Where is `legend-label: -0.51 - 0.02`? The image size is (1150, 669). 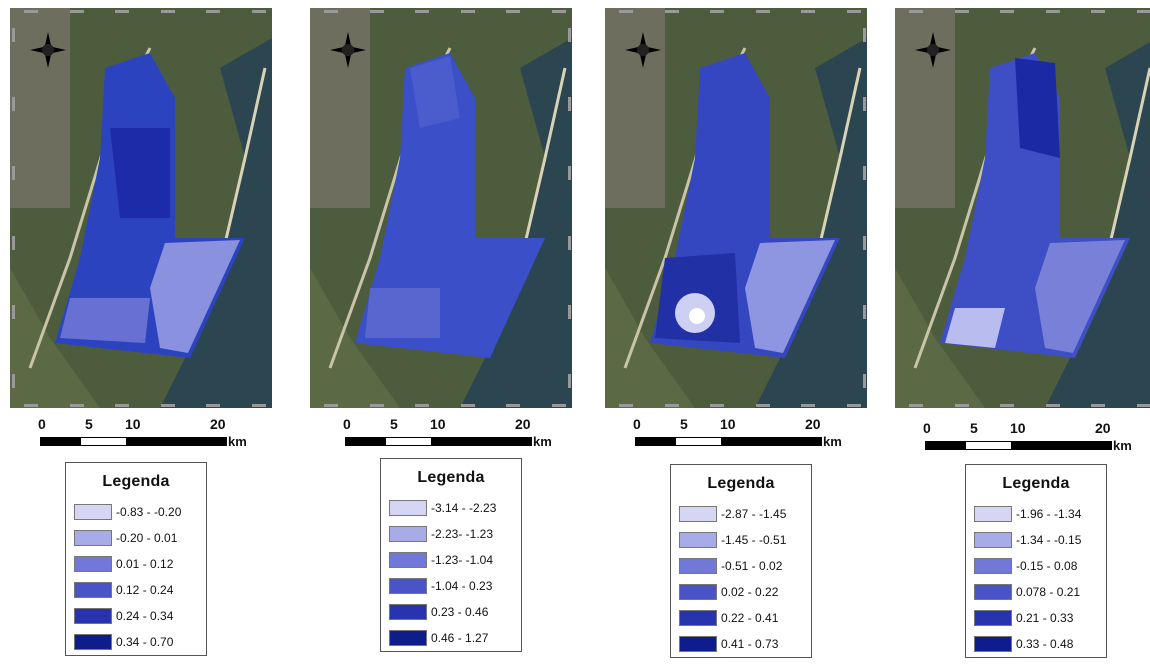 legend-label: -0.51 - 0.02 is located at coordinates (752, 566).